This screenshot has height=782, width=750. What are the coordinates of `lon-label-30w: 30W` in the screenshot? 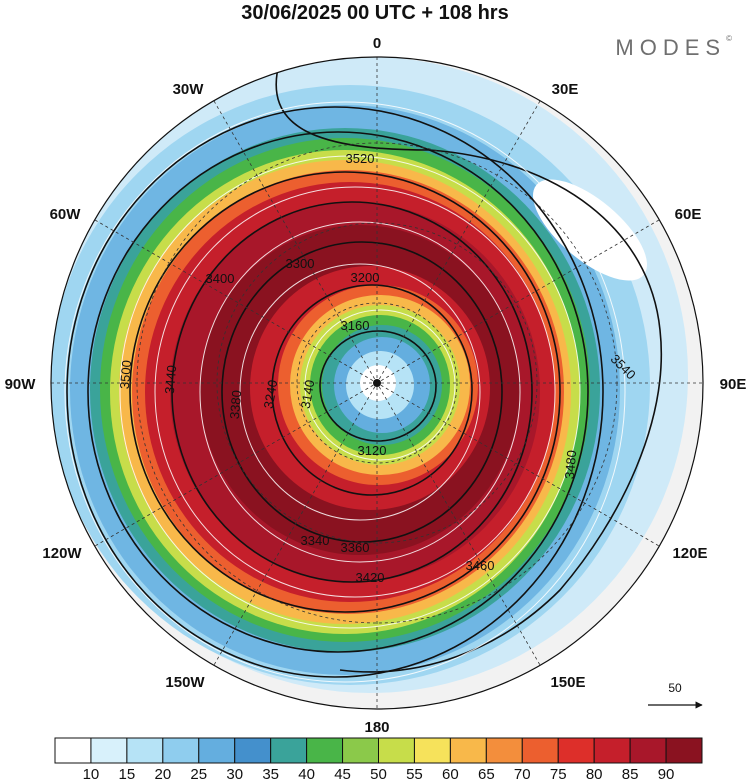 It's located at (189, 89).